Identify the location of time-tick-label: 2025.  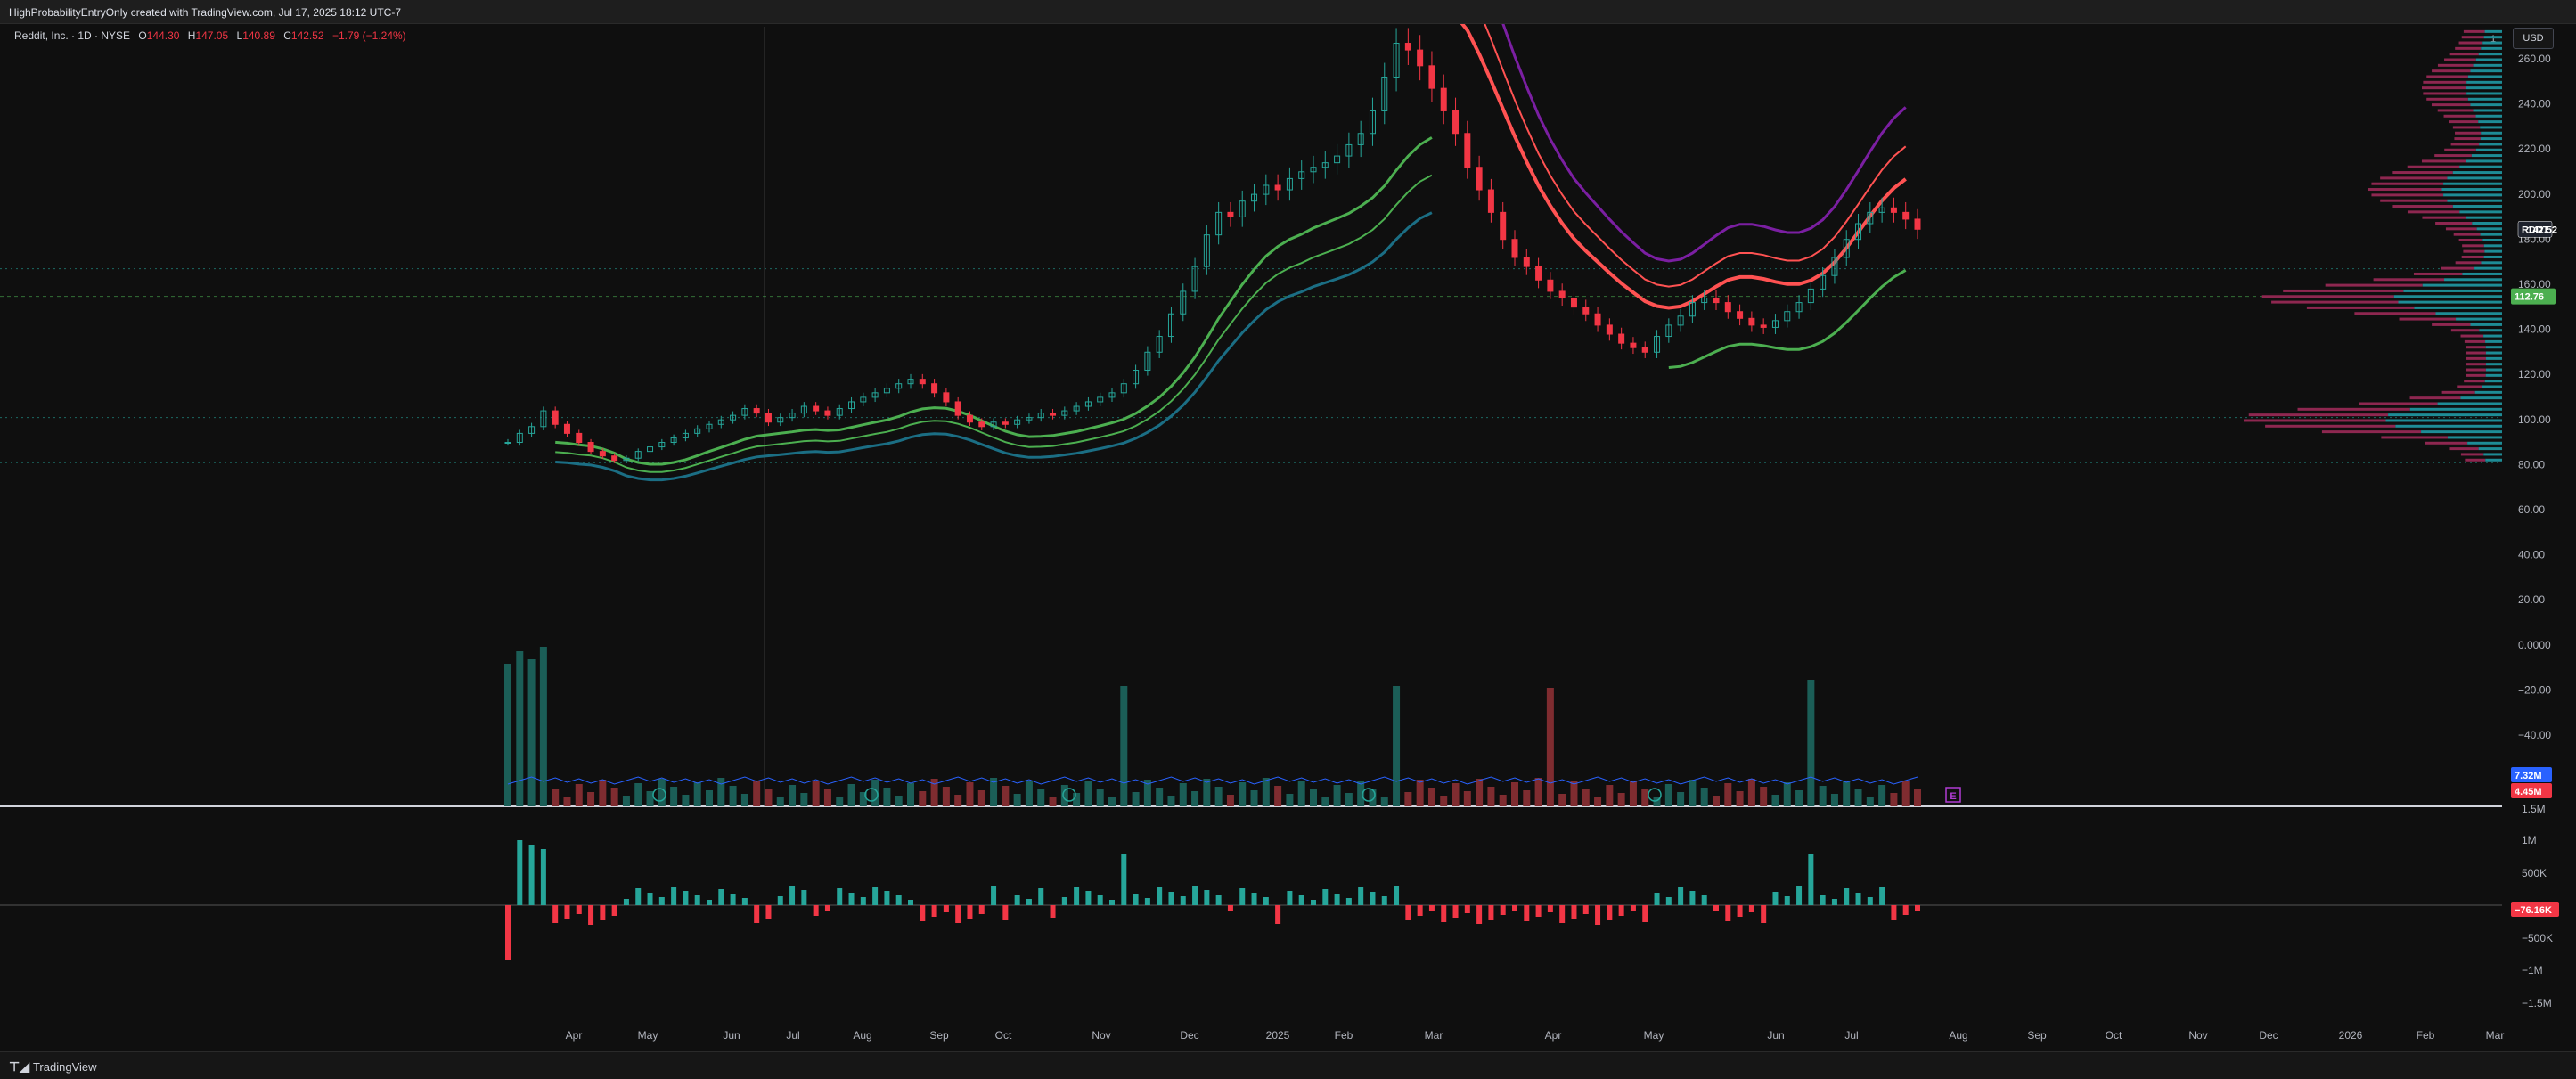
(1278, 1035).